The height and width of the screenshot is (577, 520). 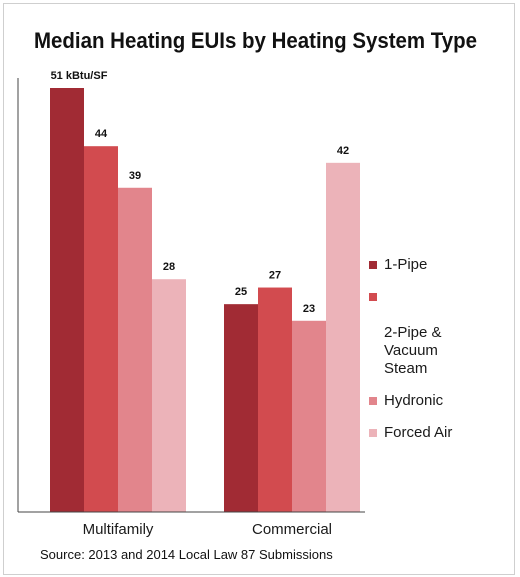 What do you see at coordinates (135, 176) in the screenshot?
I see `data-label-multifamily-hydronic: 39` at bounding box center [135, 176].